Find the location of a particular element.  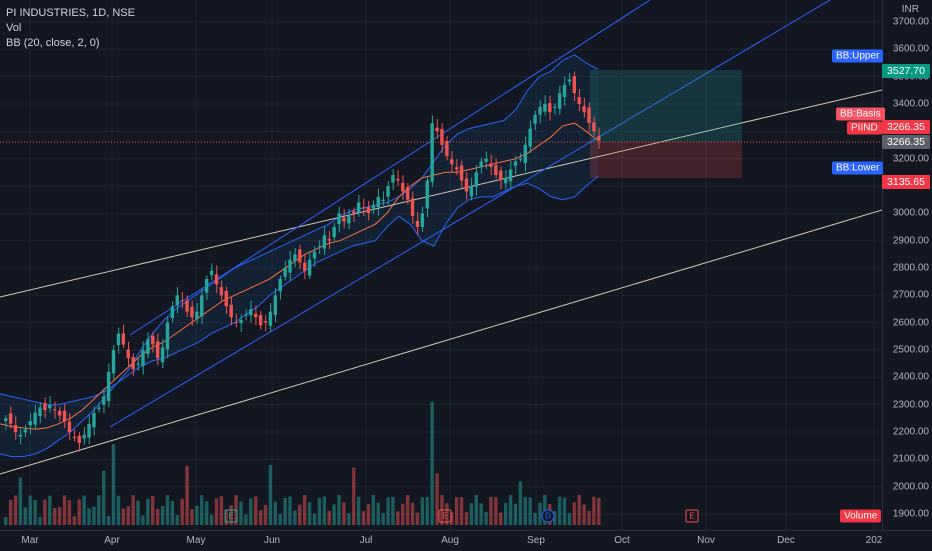

time-axis-tick: May is located at coordinates (196, 540).